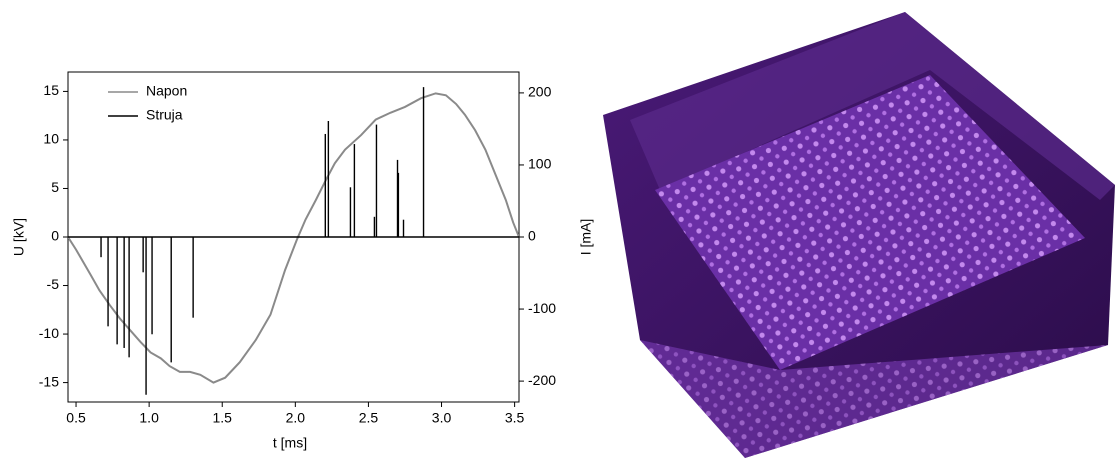 This screenshot has width=1116, height=464. What do you see at coordinates (874, 399) in the screenshot?
I see `droplets-front` at bounding box center [874, 399].